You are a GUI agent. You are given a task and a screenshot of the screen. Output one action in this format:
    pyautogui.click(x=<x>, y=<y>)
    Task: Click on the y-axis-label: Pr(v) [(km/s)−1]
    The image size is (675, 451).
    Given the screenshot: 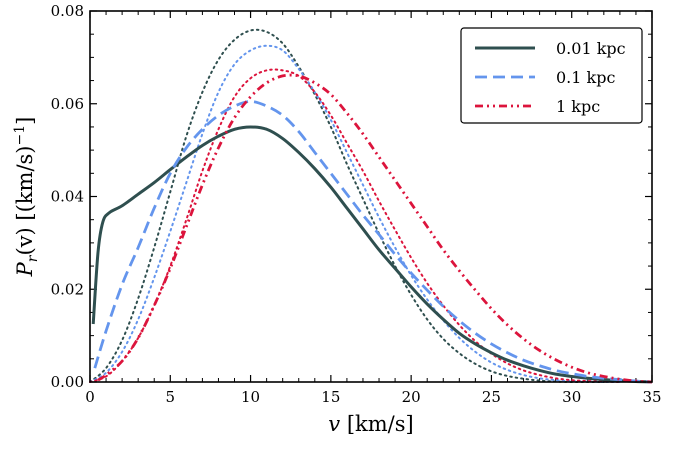 What is the action you would take?
    pyautogui.click(x=26, y=197)
    